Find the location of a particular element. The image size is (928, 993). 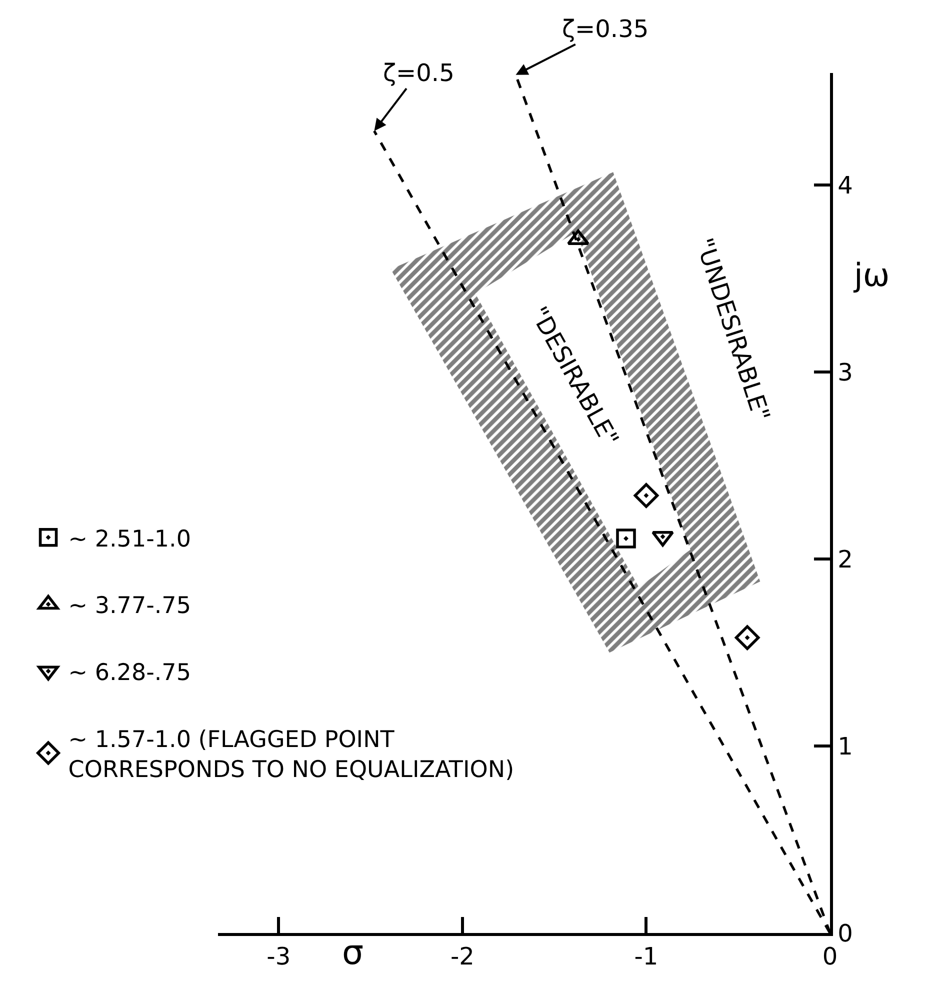

x-axis-title: σ is located at coordinates (353, 953).